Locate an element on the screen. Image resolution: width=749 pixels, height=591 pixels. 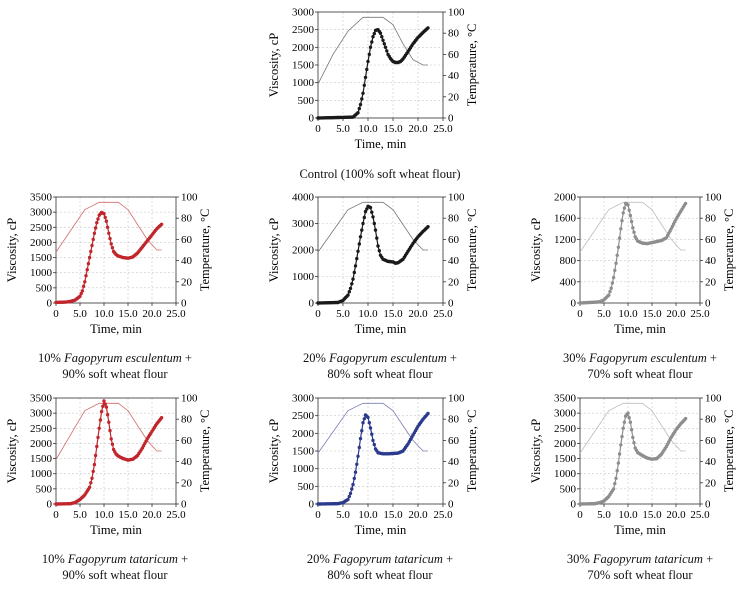
caption-text-pre: 30% is located at coordinates (576, 358).